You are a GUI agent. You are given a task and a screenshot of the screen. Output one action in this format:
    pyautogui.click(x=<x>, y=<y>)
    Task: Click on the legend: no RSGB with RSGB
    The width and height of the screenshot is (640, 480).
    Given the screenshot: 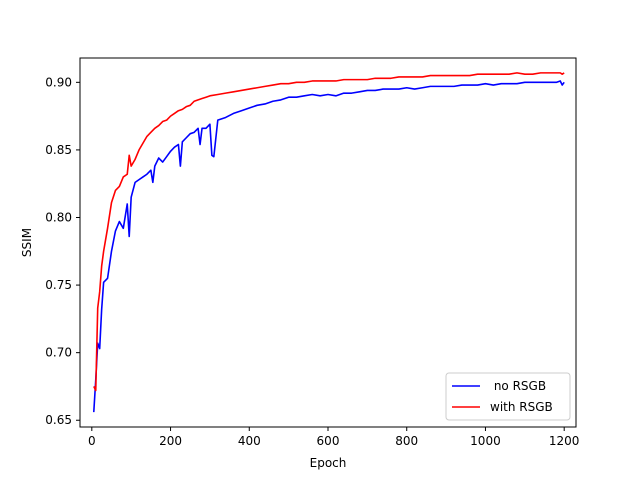 What is the action you would take?
    pyautogui.click(x=508, y=396)
    